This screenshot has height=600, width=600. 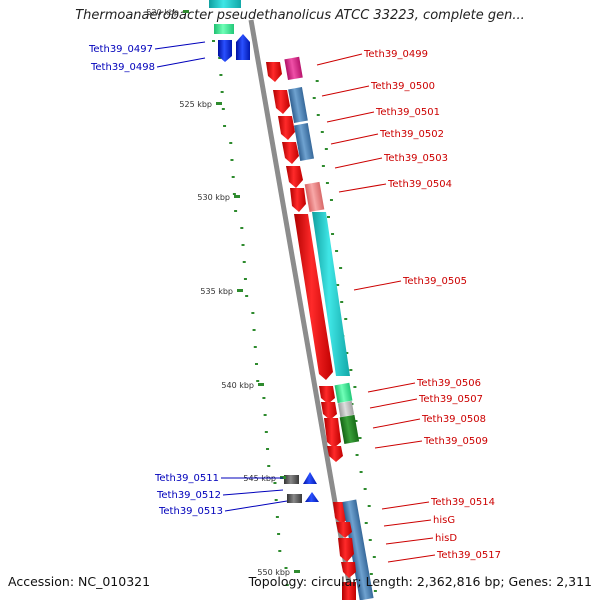 I want to click on gene-label: Teth39_0498, so click(x=122, y=67).